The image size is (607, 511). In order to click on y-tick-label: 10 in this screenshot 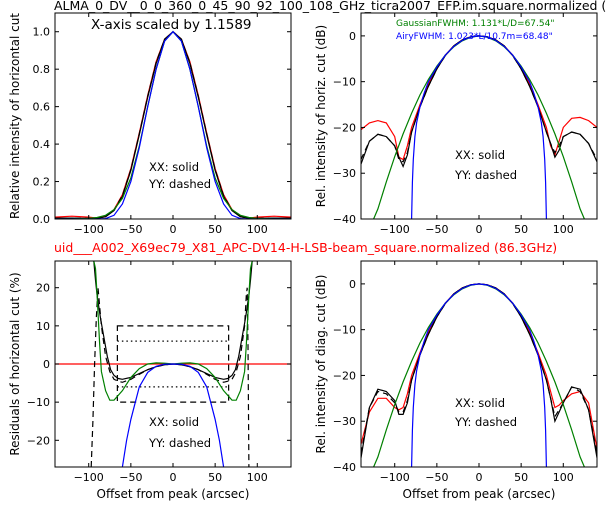, I will do `click(43, 326)`.